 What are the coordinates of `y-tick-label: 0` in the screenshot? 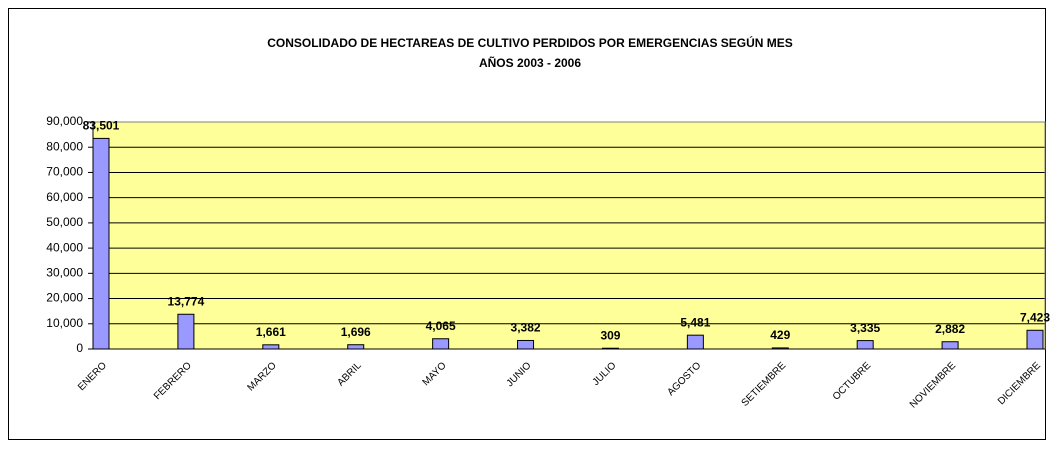 It's located at (79, 348).